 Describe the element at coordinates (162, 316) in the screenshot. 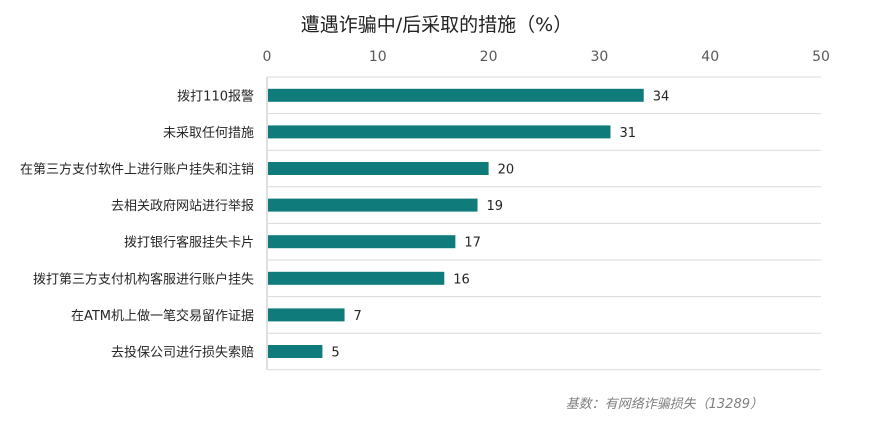

I see `category-label: 在ATM机上做一笔交易留作证据` at that location.